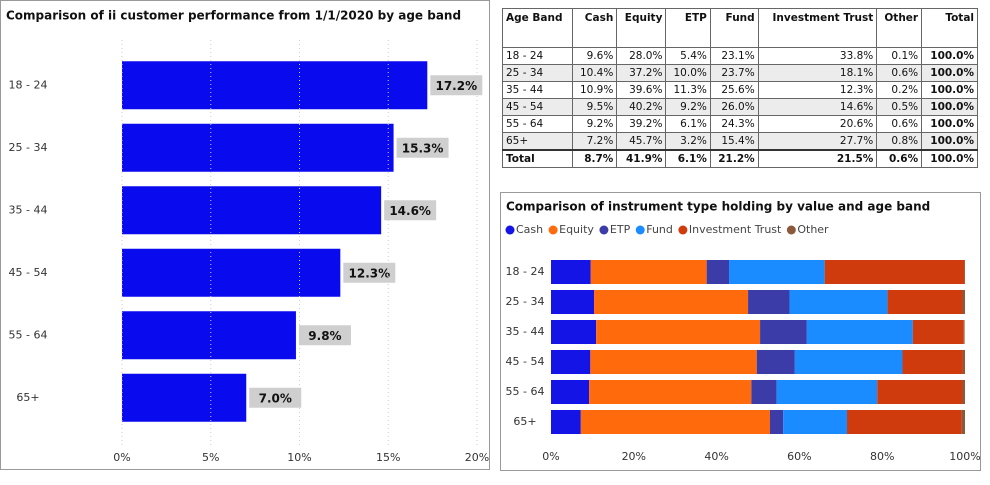 This screenshot has height=485, width=990. I want to click on table-cell: 14.6%, so click(817, 107).